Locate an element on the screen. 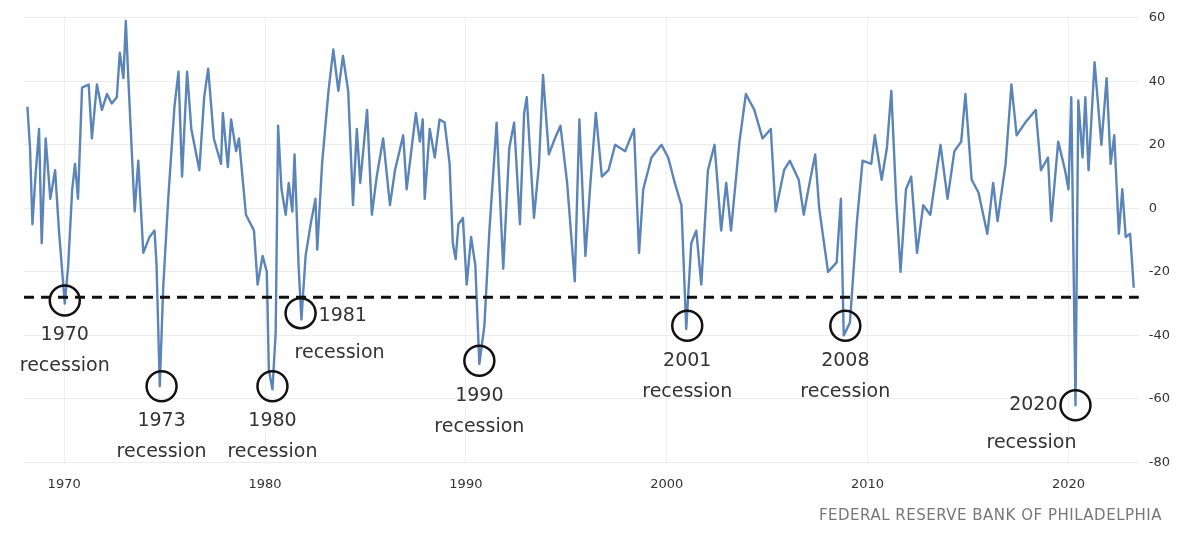 This screenshot has height=546, width=1184. annotation: 2020 recession is located at coordinates (1031, 422).